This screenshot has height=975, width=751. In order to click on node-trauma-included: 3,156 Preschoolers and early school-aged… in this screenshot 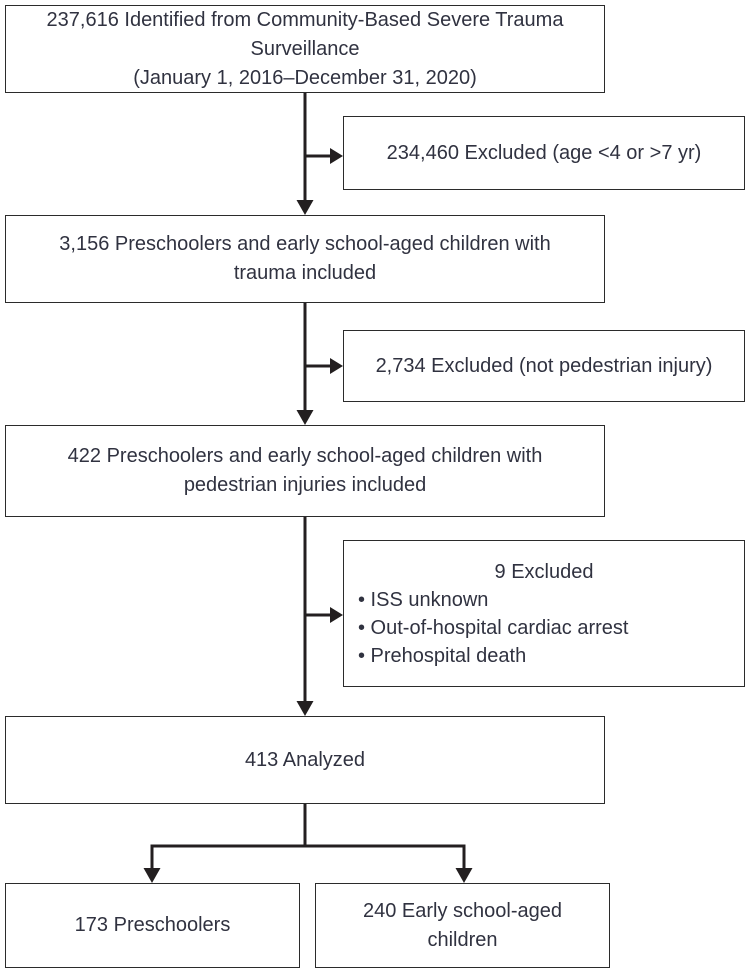, I will do `click(305, 259)`.